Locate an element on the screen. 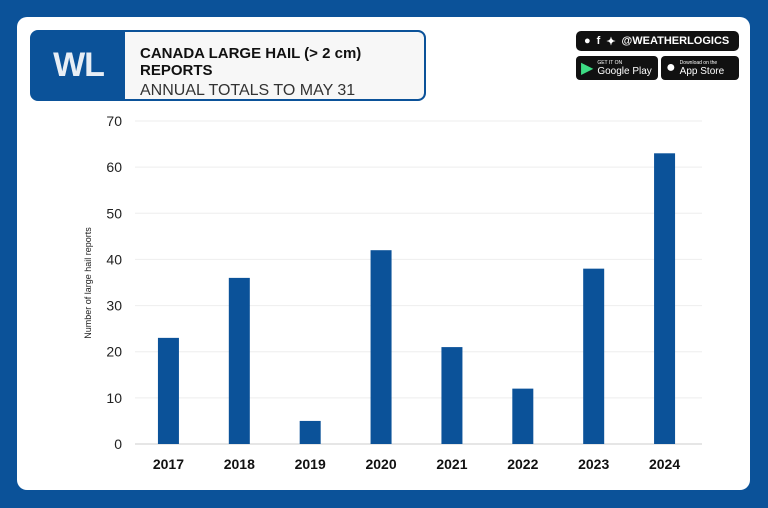 This screenshot has height=508, width=768. weatherlogics-logo: WL is located at coordinates (79, 65).